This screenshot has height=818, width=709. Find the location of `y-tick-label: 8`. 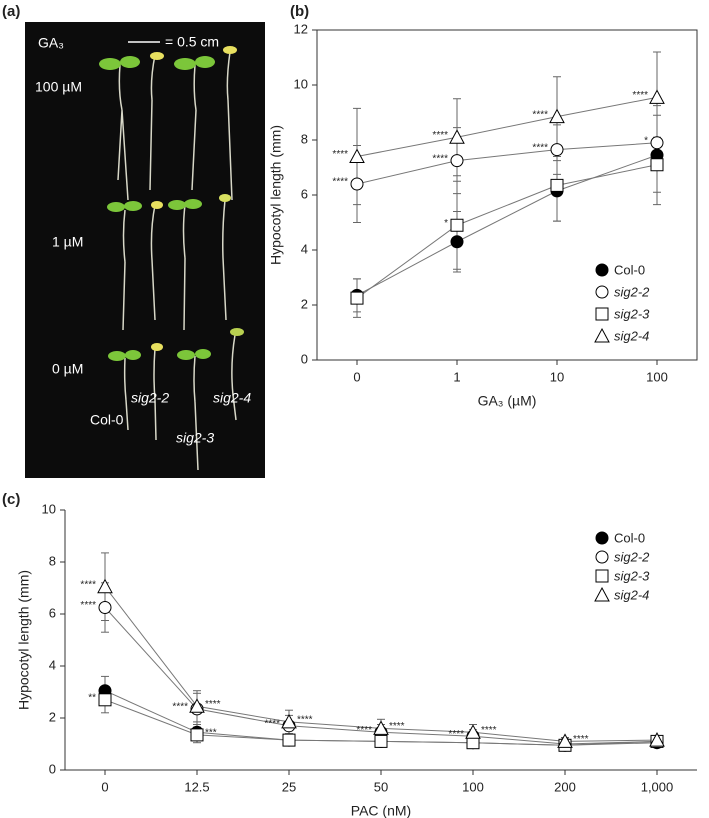

y-tick-label: 8 is located at coordinates (304, 138).